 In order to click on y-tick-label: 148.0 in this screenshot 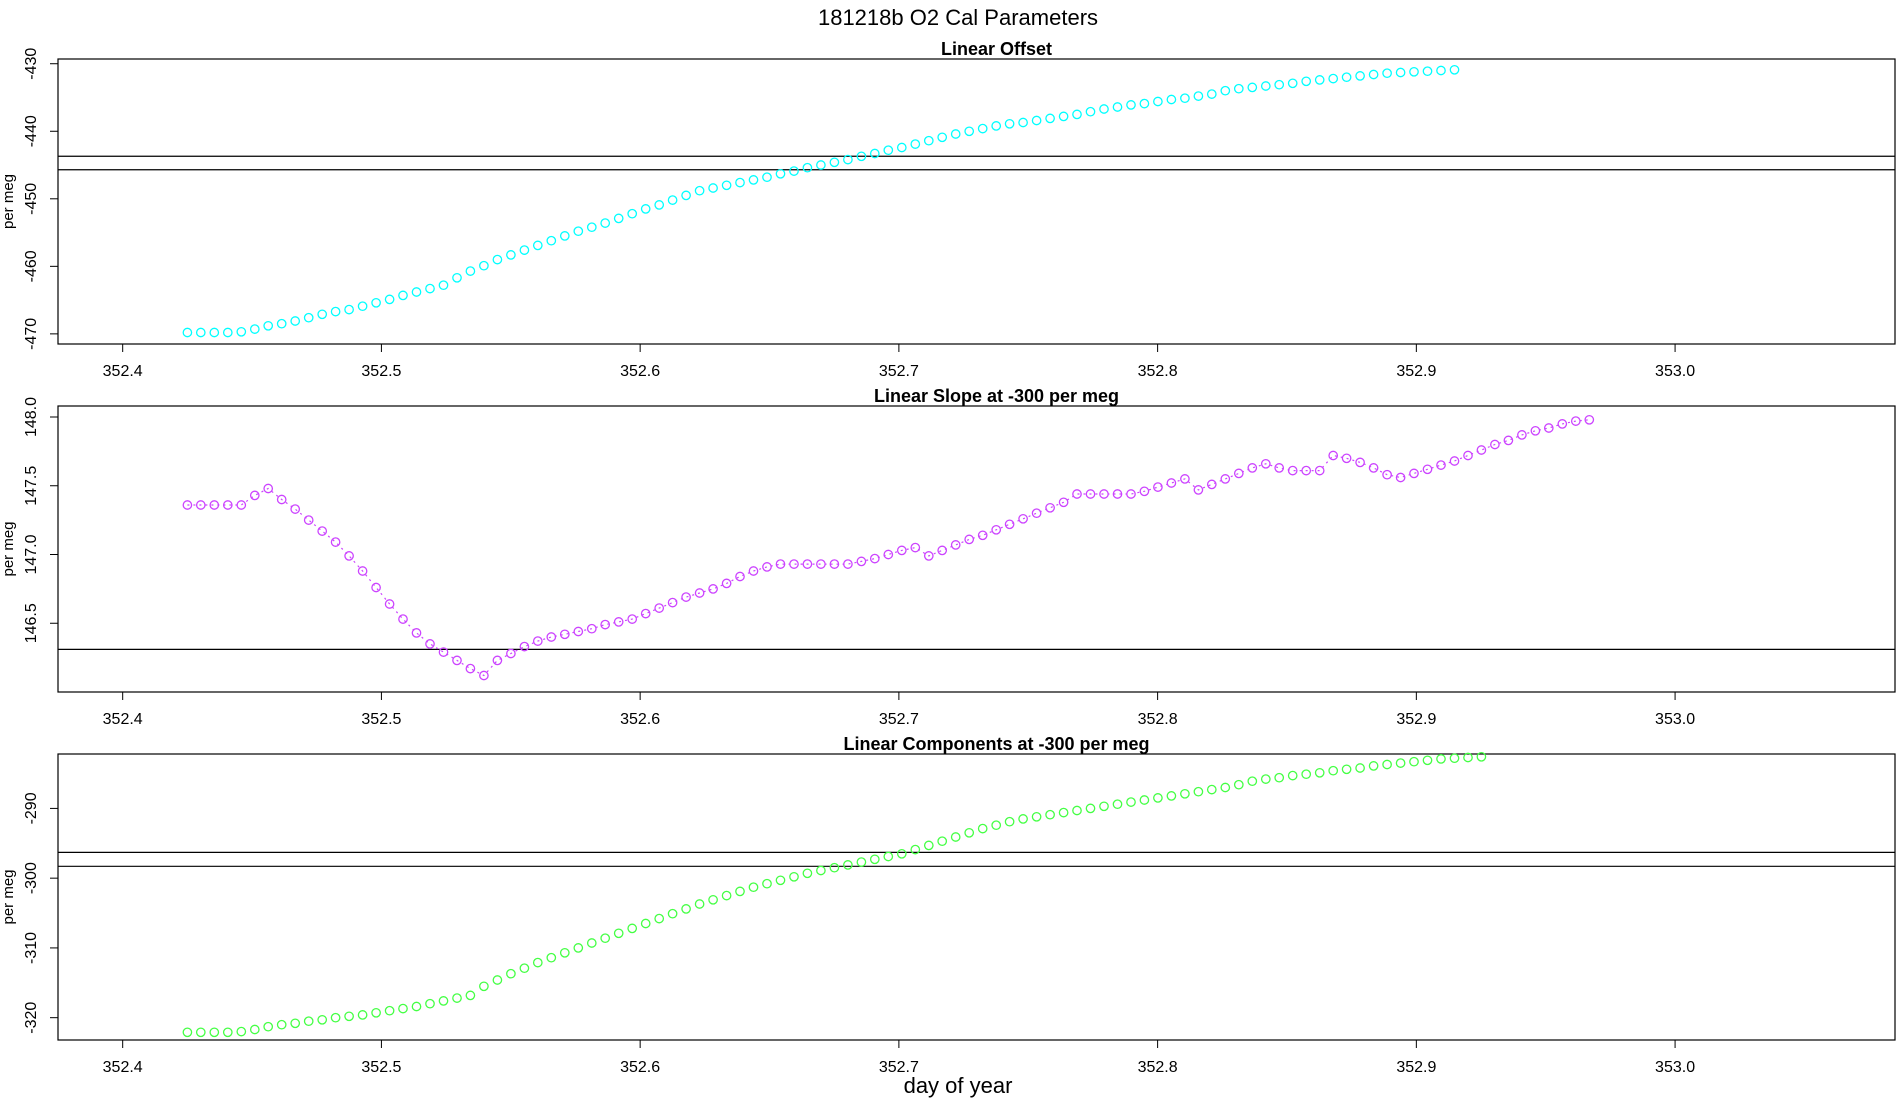, I will do `click(31, 417)`.